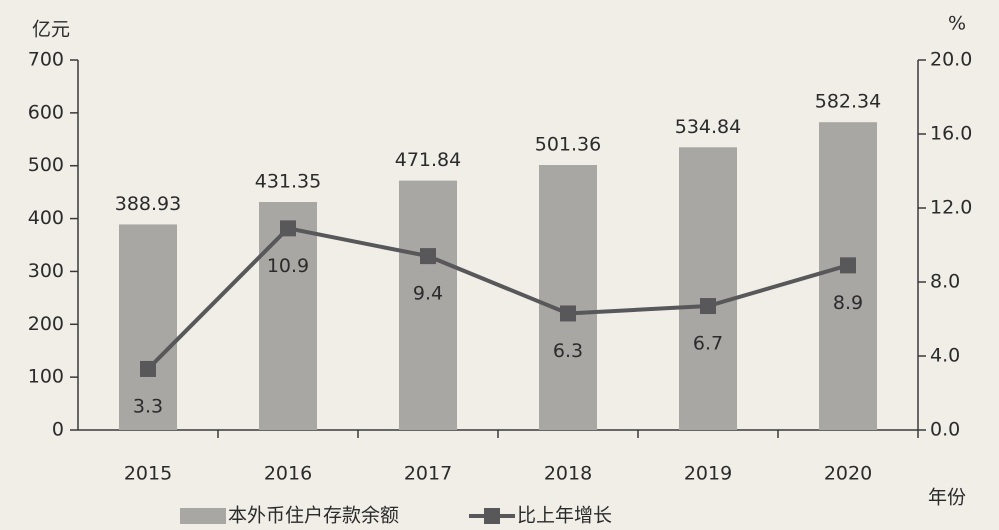 Image resolution: width=999 pixels, height=530 pixels. Describe the element at coordinates (951, 60) in the screenshot. I see `y2-tick-label: 20.0` at that location.